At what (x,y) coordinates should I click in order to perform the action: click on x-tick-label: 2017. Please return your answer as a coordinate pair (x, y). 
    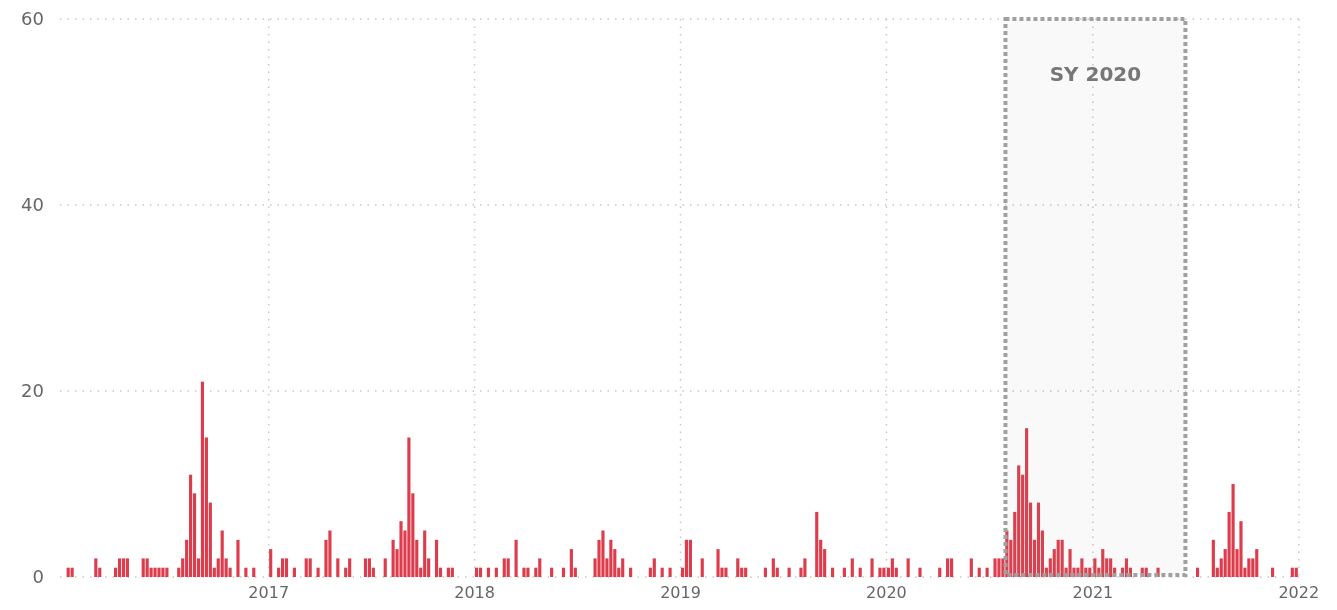
    Looking at the image, I should click on (269, 592).